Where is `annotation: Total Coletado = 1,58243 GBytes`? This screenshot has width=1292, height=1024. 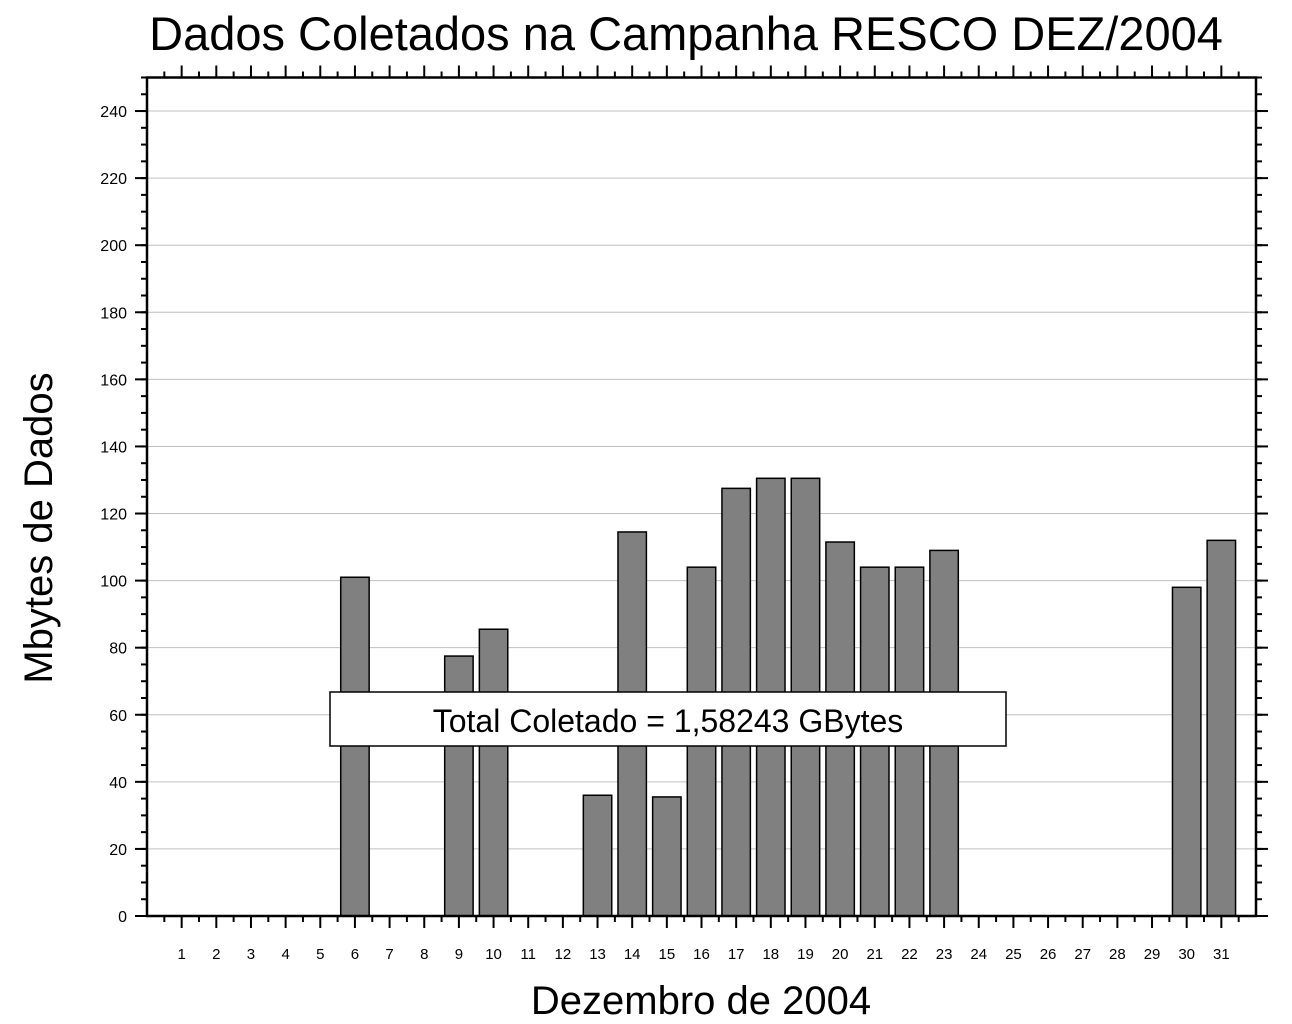 annotation: Total Coletado = 1,58243 GBytes is located at coordinates (668, 721).